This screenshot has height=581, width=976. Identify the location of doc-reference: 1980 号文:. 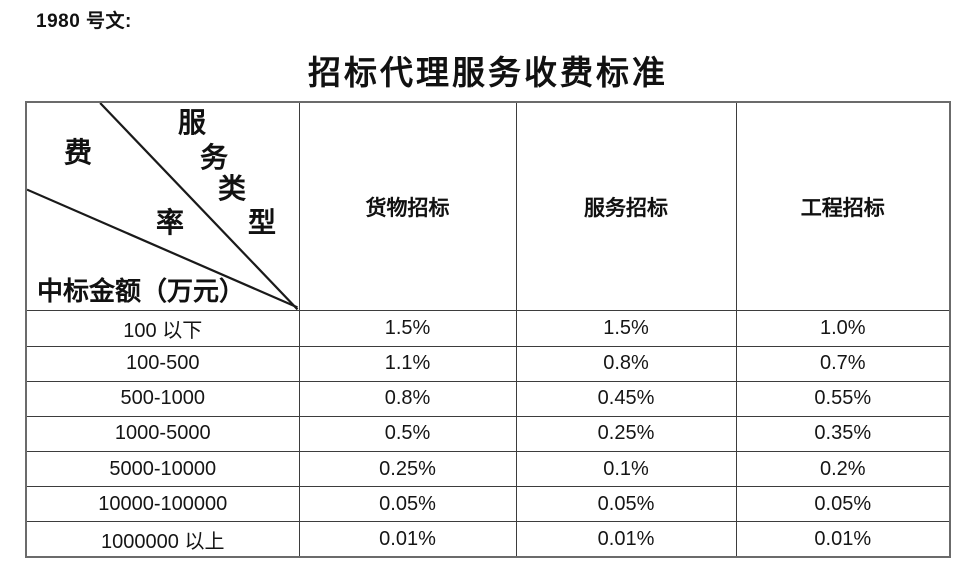
(84, 21).